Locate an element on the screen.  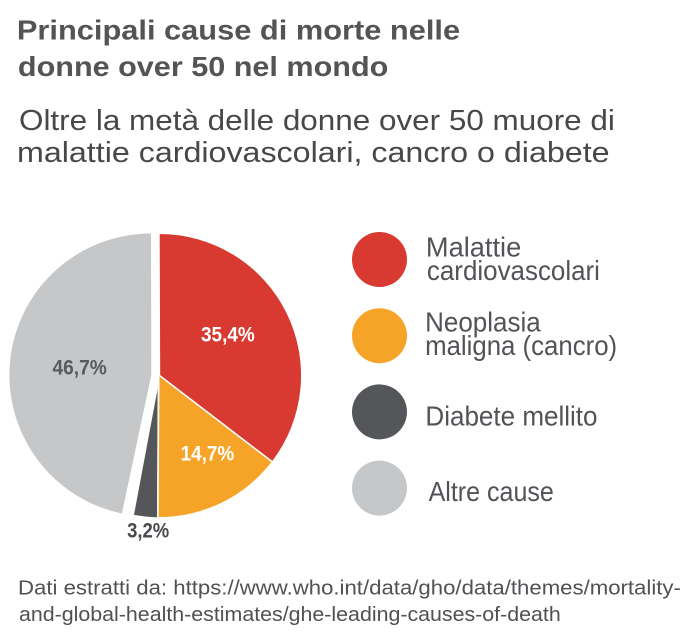
svg-text: 46,7% is located at coordinates (80, 368).